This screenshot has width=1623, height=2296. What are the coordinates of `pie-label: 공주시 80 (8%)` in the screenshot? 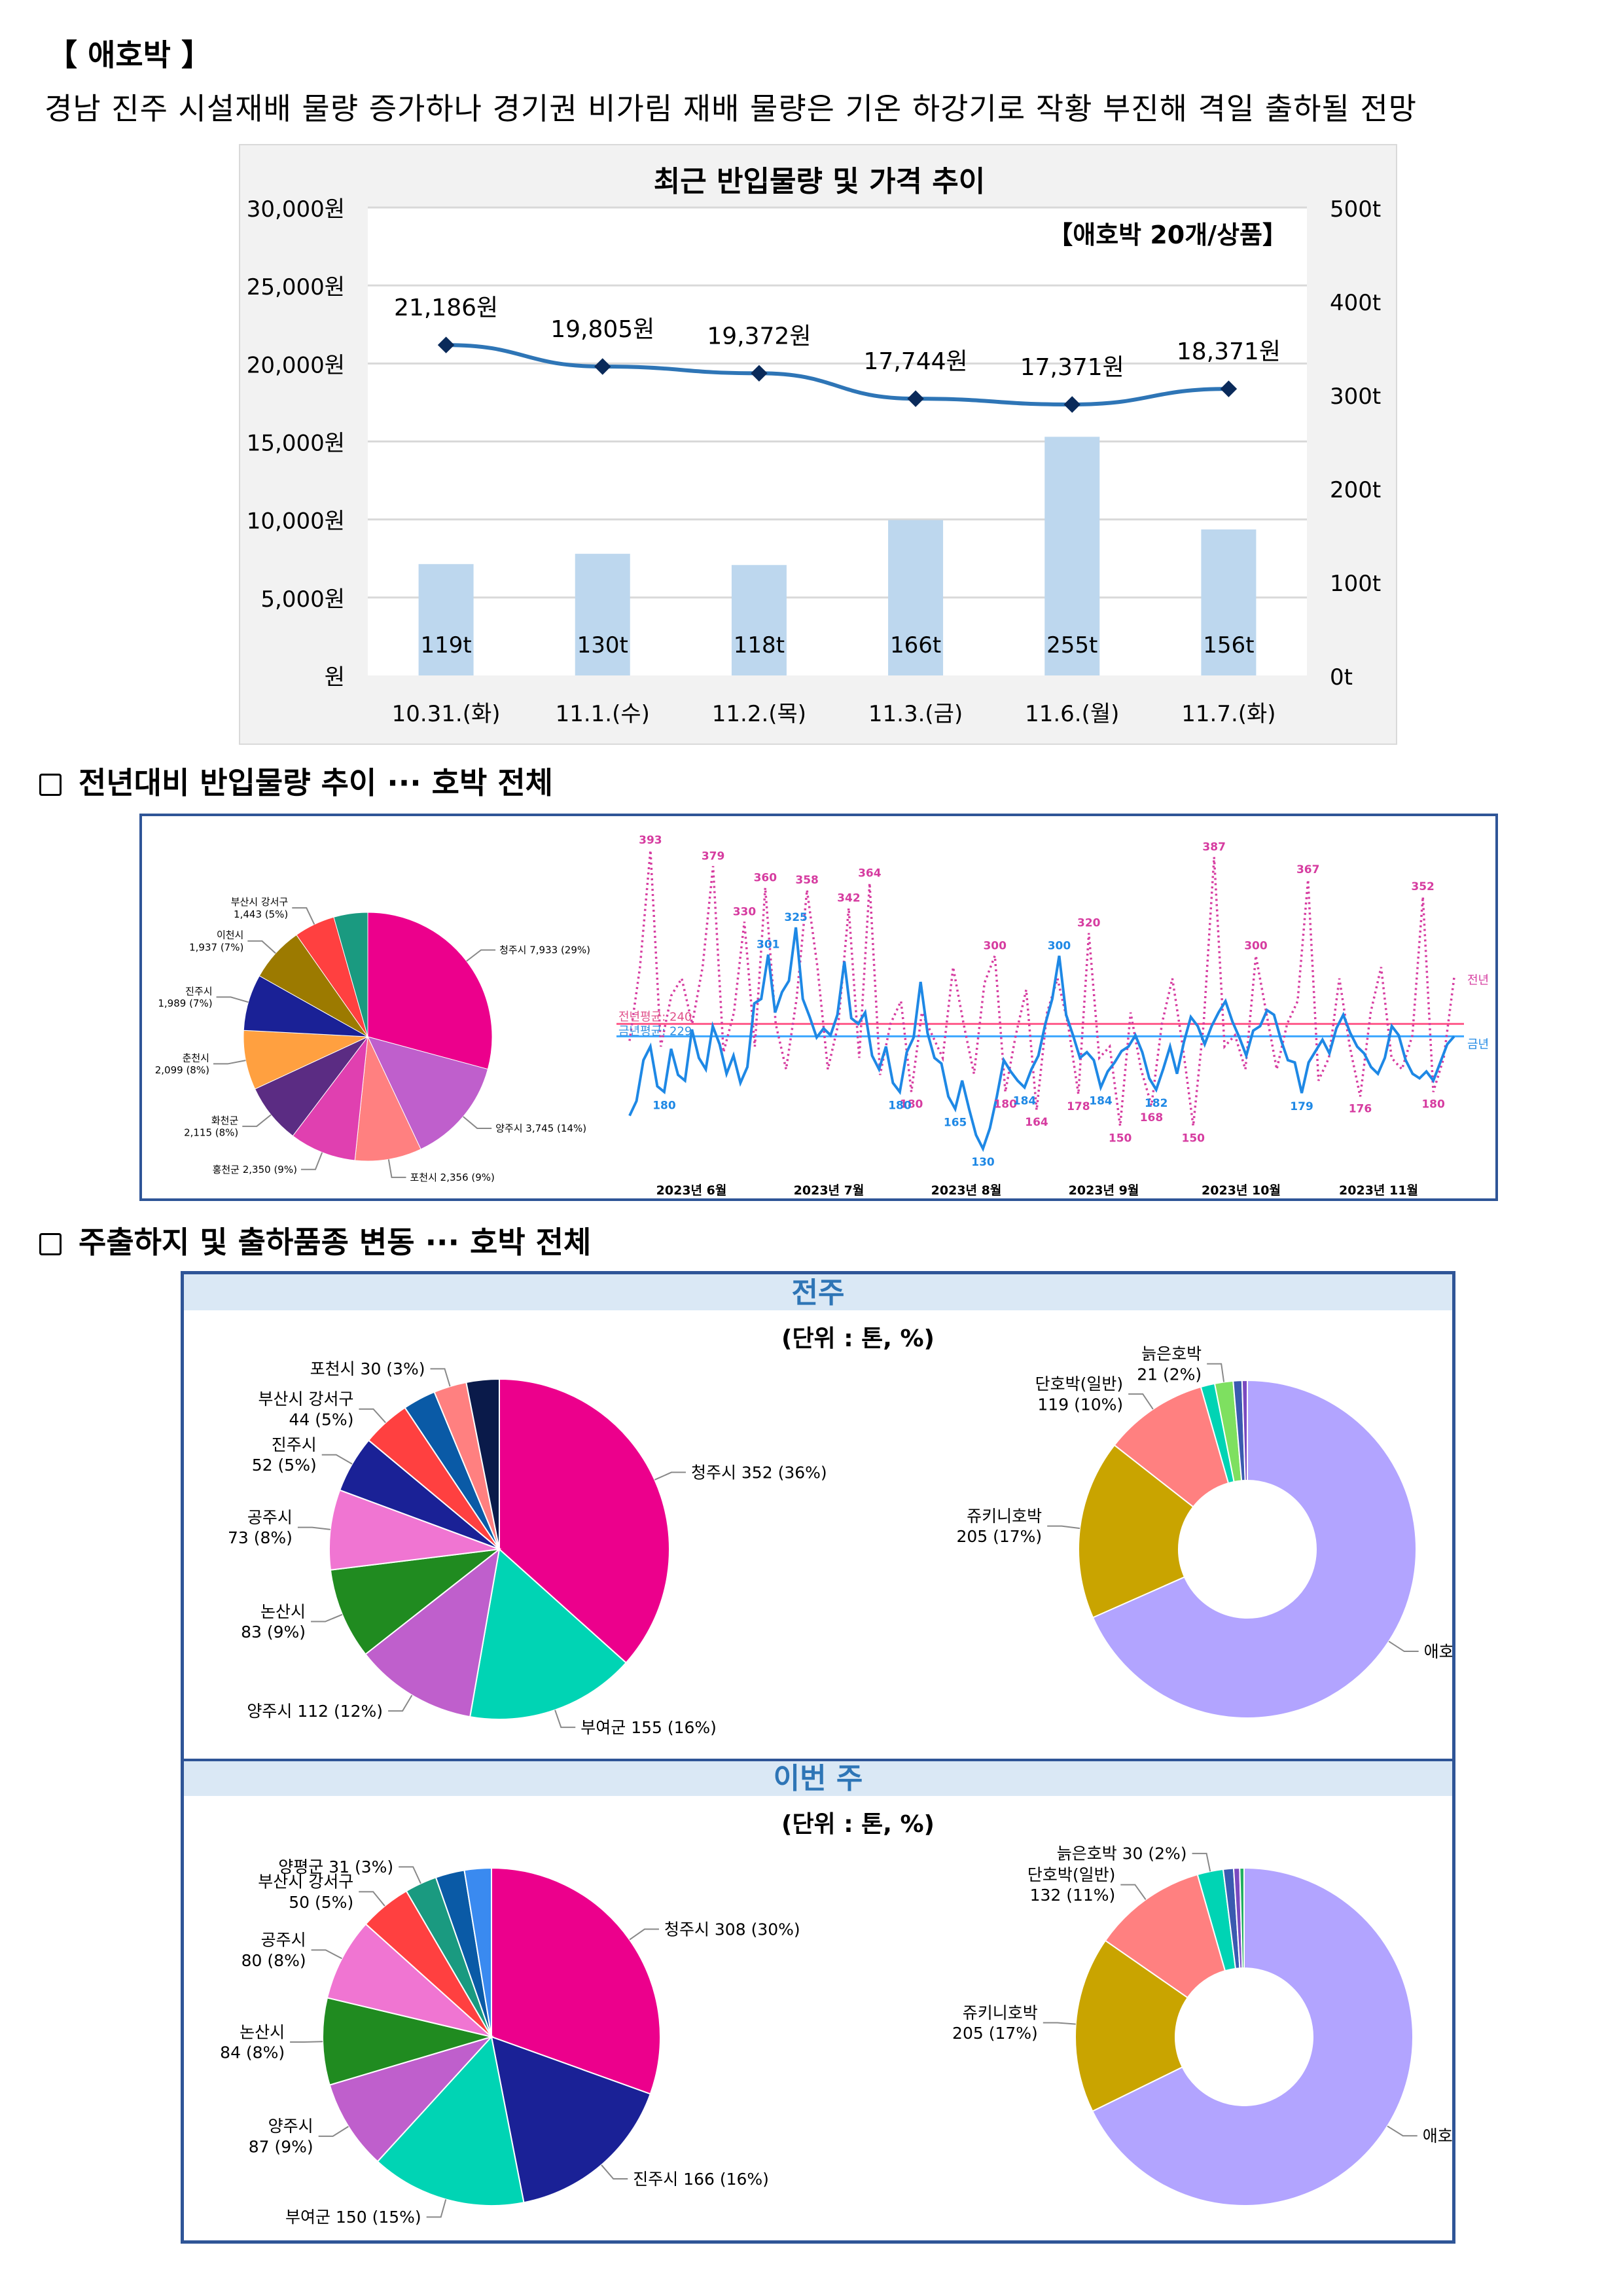 It's located at (273, 1950).